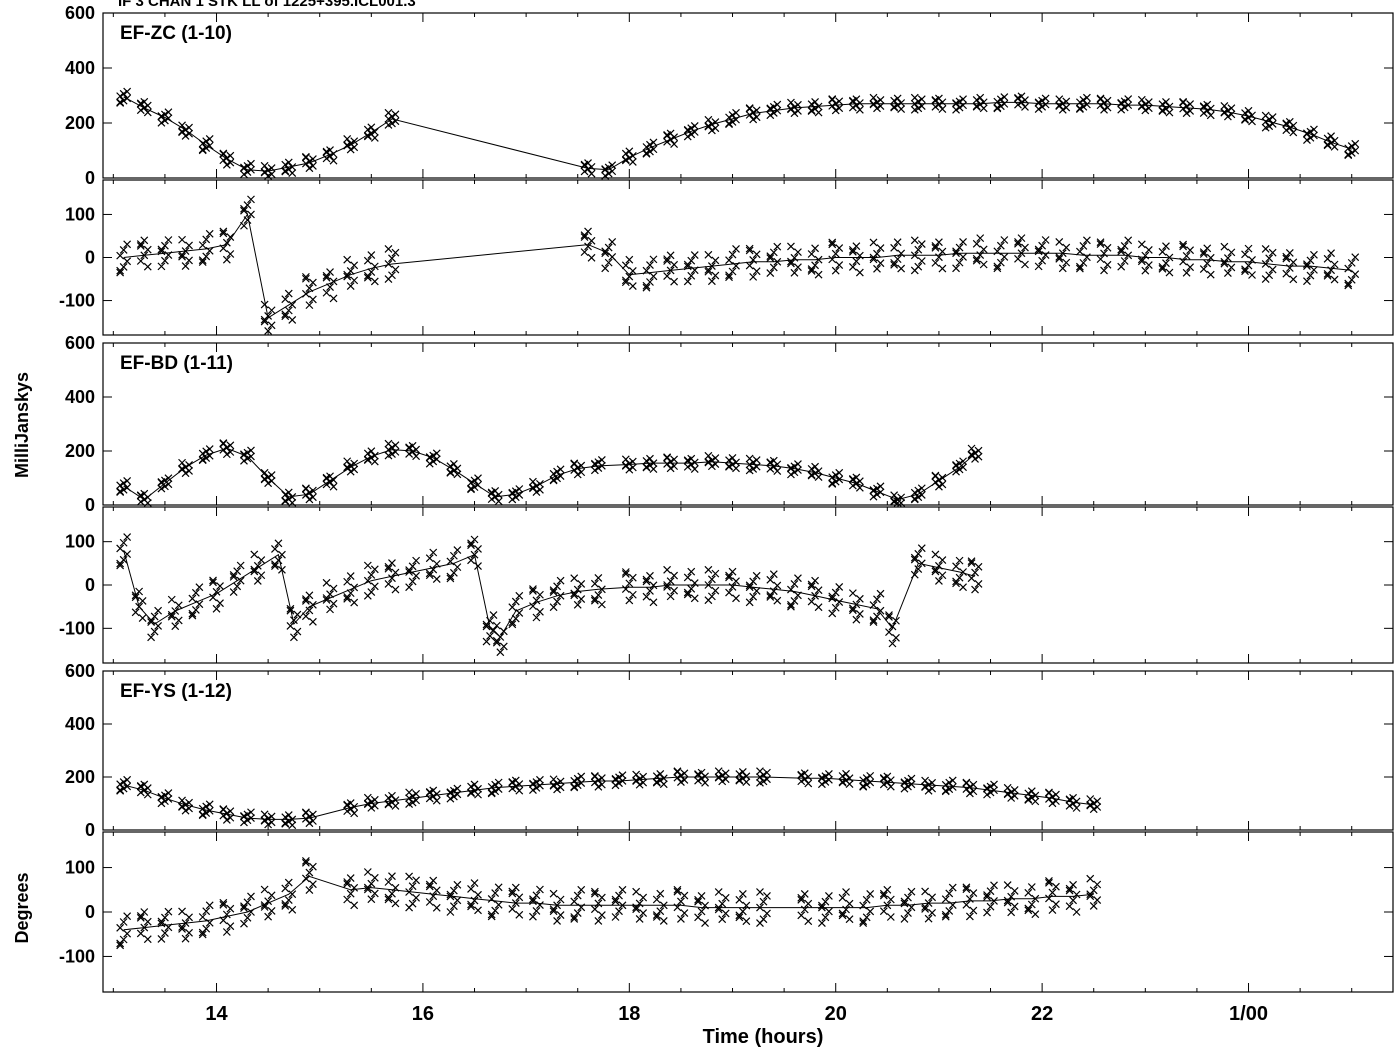 This screenshot has width=1394, height=1053. I want to click on phase-panel-frame, so click(748, 912).